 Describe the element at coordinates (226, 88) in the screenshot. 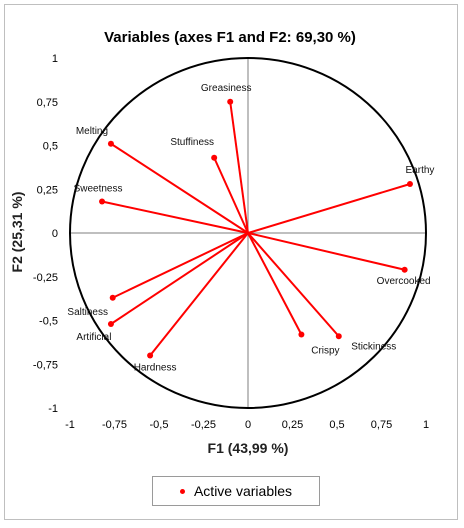

I see `variable-label: Greasiness` at that location.